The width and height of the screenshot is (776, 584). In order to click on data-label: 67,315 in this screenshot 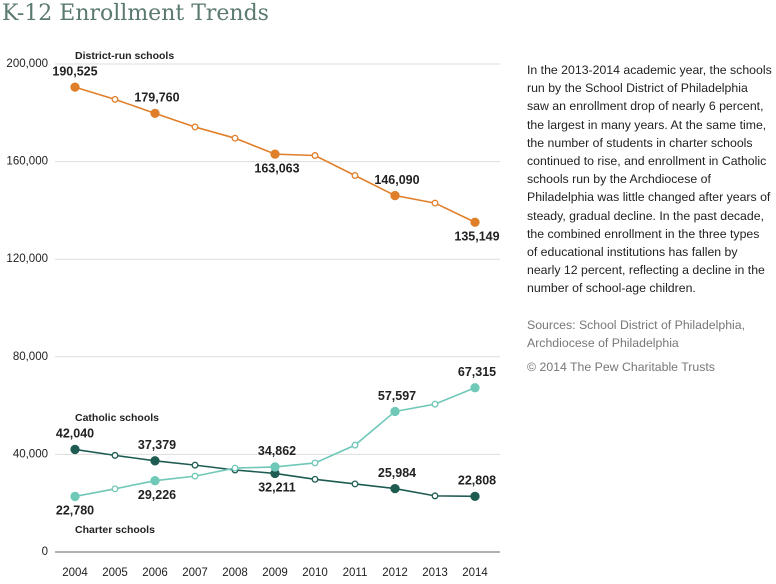, I will do `click(477, 372)`.